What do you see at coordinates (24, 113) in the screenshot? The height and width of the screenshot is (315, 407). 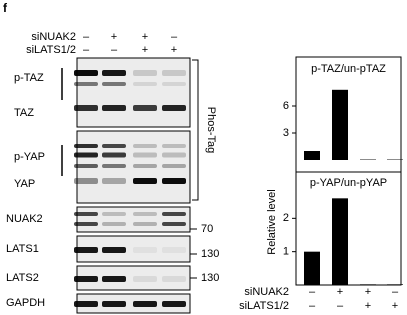 I see `band-label: TAZ` at bounding box center [24, 113].